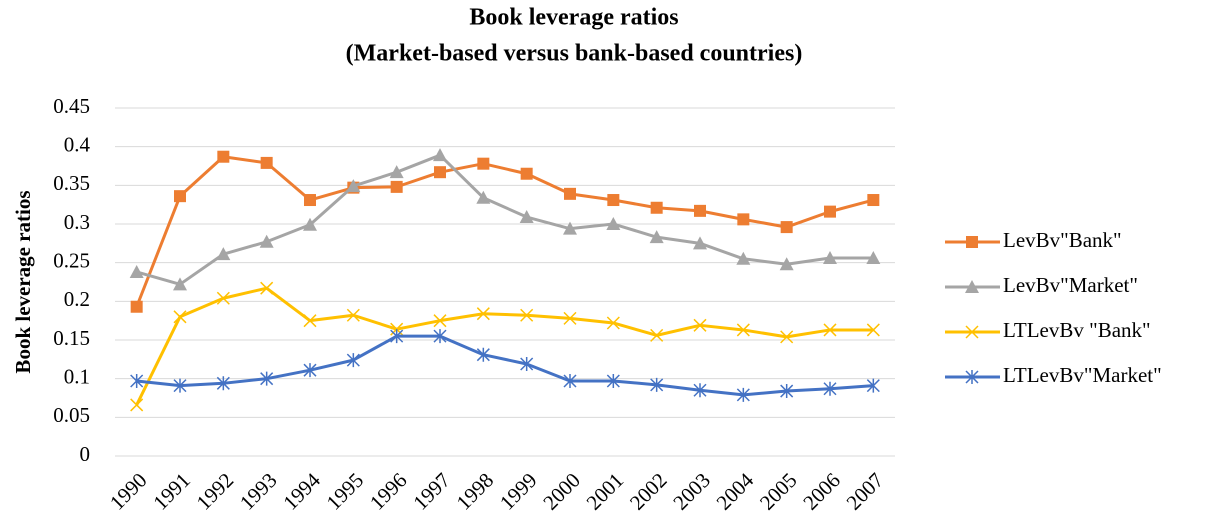  I want to click on x-tick-label: 2002, so click(648, 491).